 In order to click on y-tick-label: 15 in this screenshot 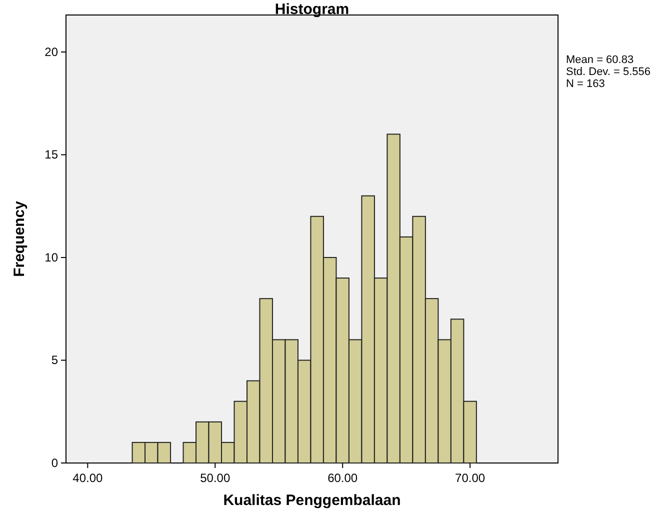, I will do `click(51, 155)`.